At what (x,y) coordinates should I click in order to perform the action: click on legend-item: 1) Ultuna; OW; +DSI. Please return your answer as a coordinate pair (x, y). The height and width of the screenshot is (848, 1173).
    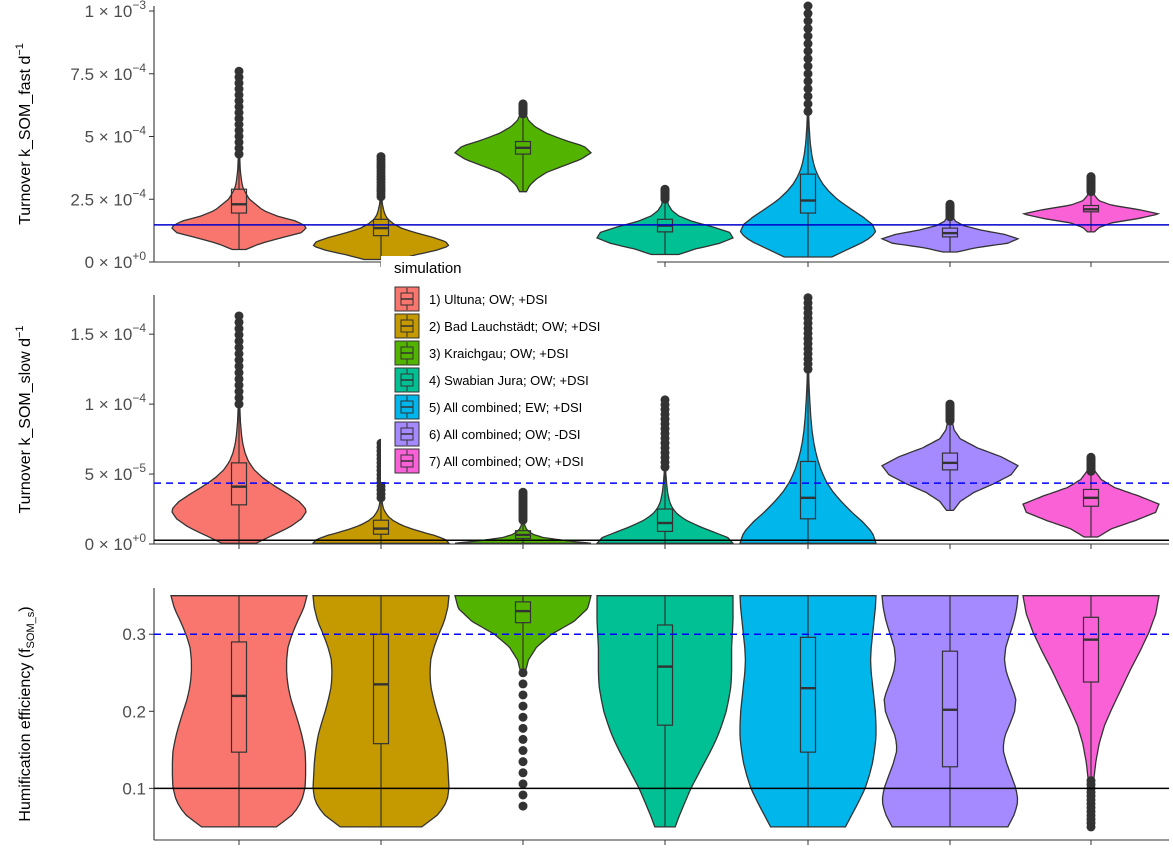
    Looking at the image, I should click on (471, 299).